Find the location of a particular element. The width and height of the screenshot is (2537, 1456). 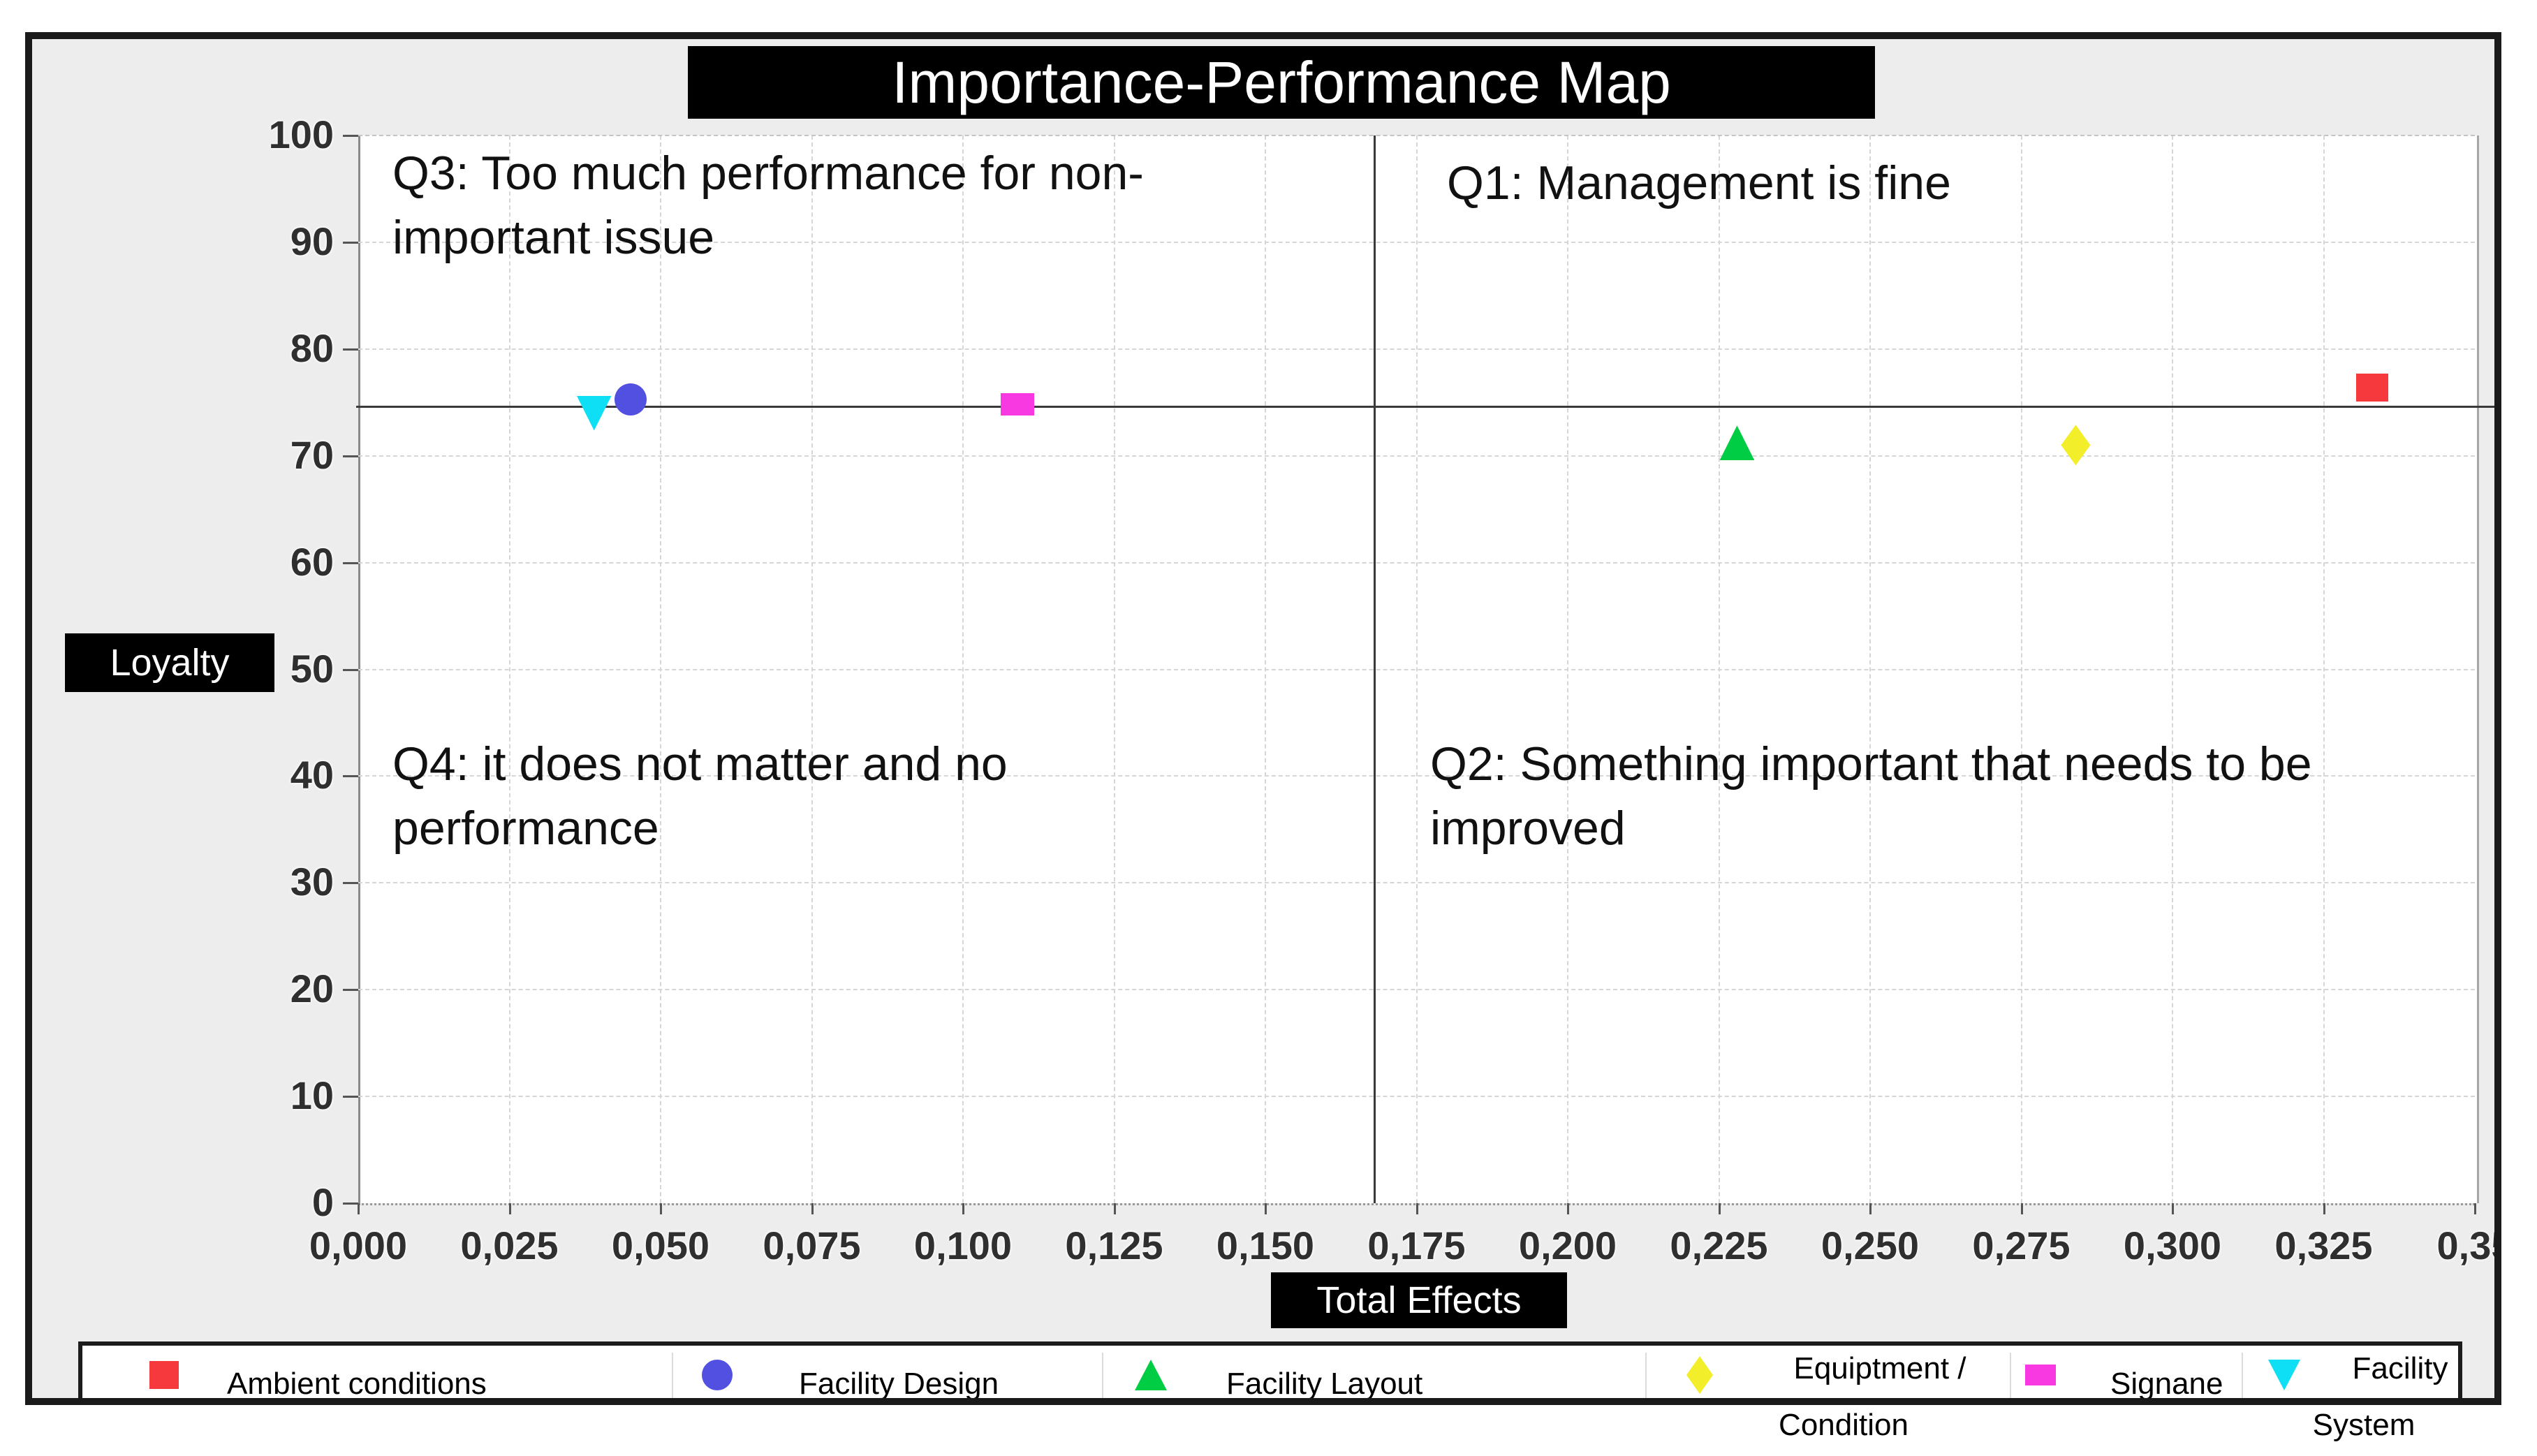

x-tick-label: 0,075 is located at coordinates (812, 1245).